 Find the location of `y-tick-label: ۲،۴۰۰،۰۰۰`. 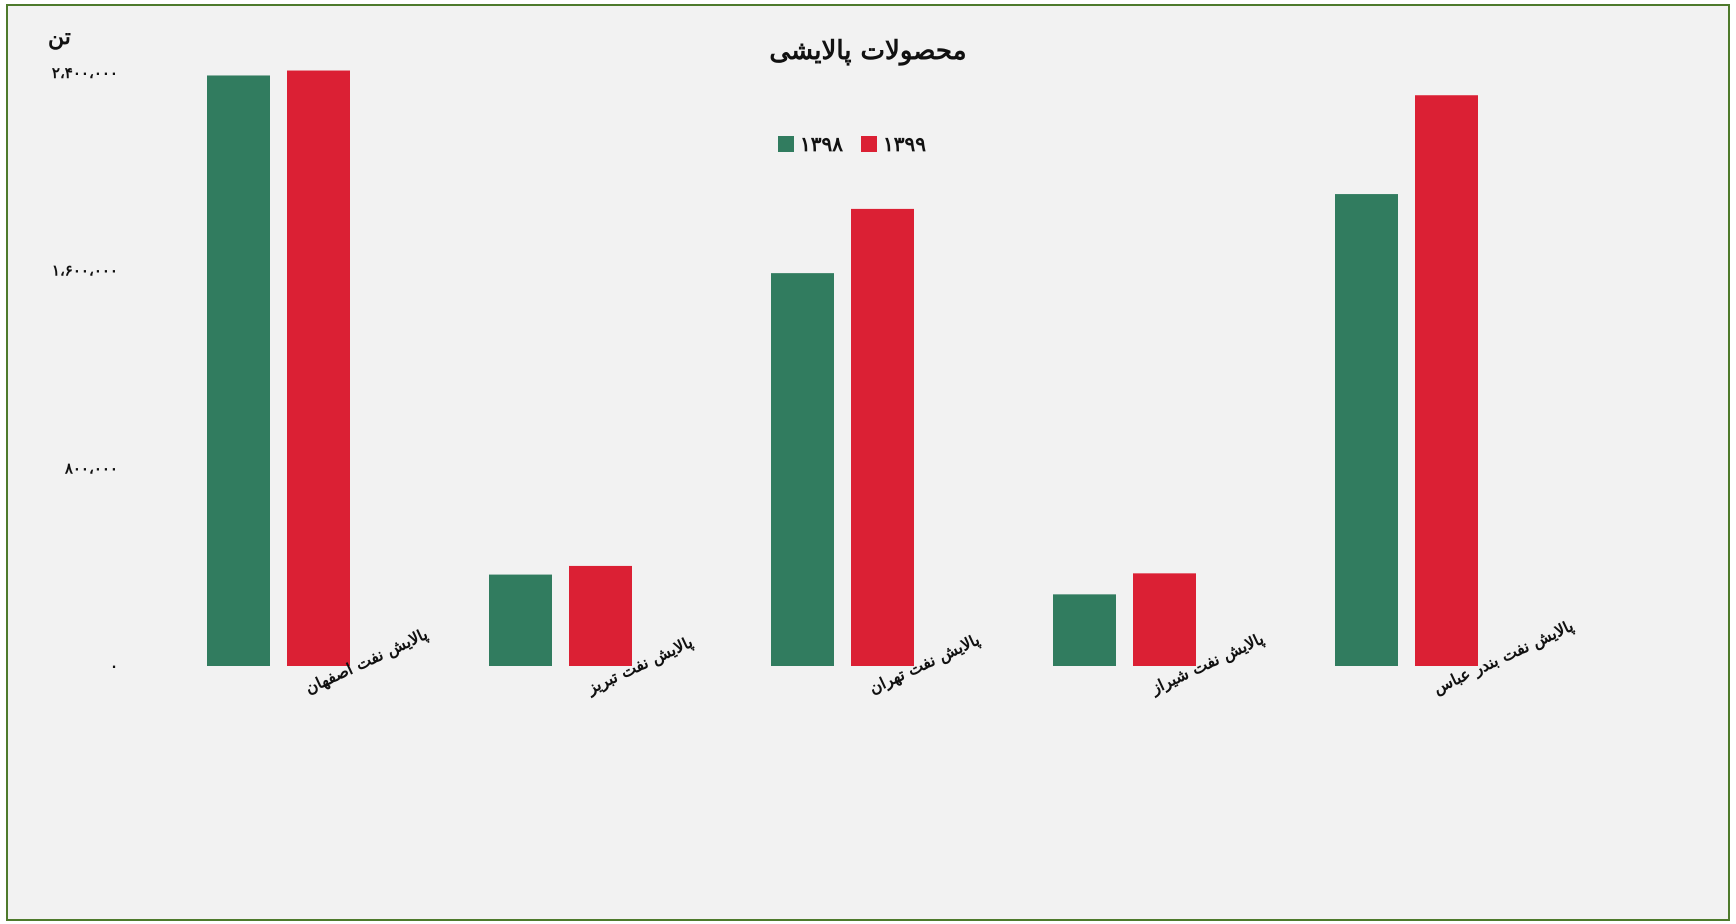

y-tick-label: ۲،۴۰۰،۰۰۰ is located at coordinates (85, 73).